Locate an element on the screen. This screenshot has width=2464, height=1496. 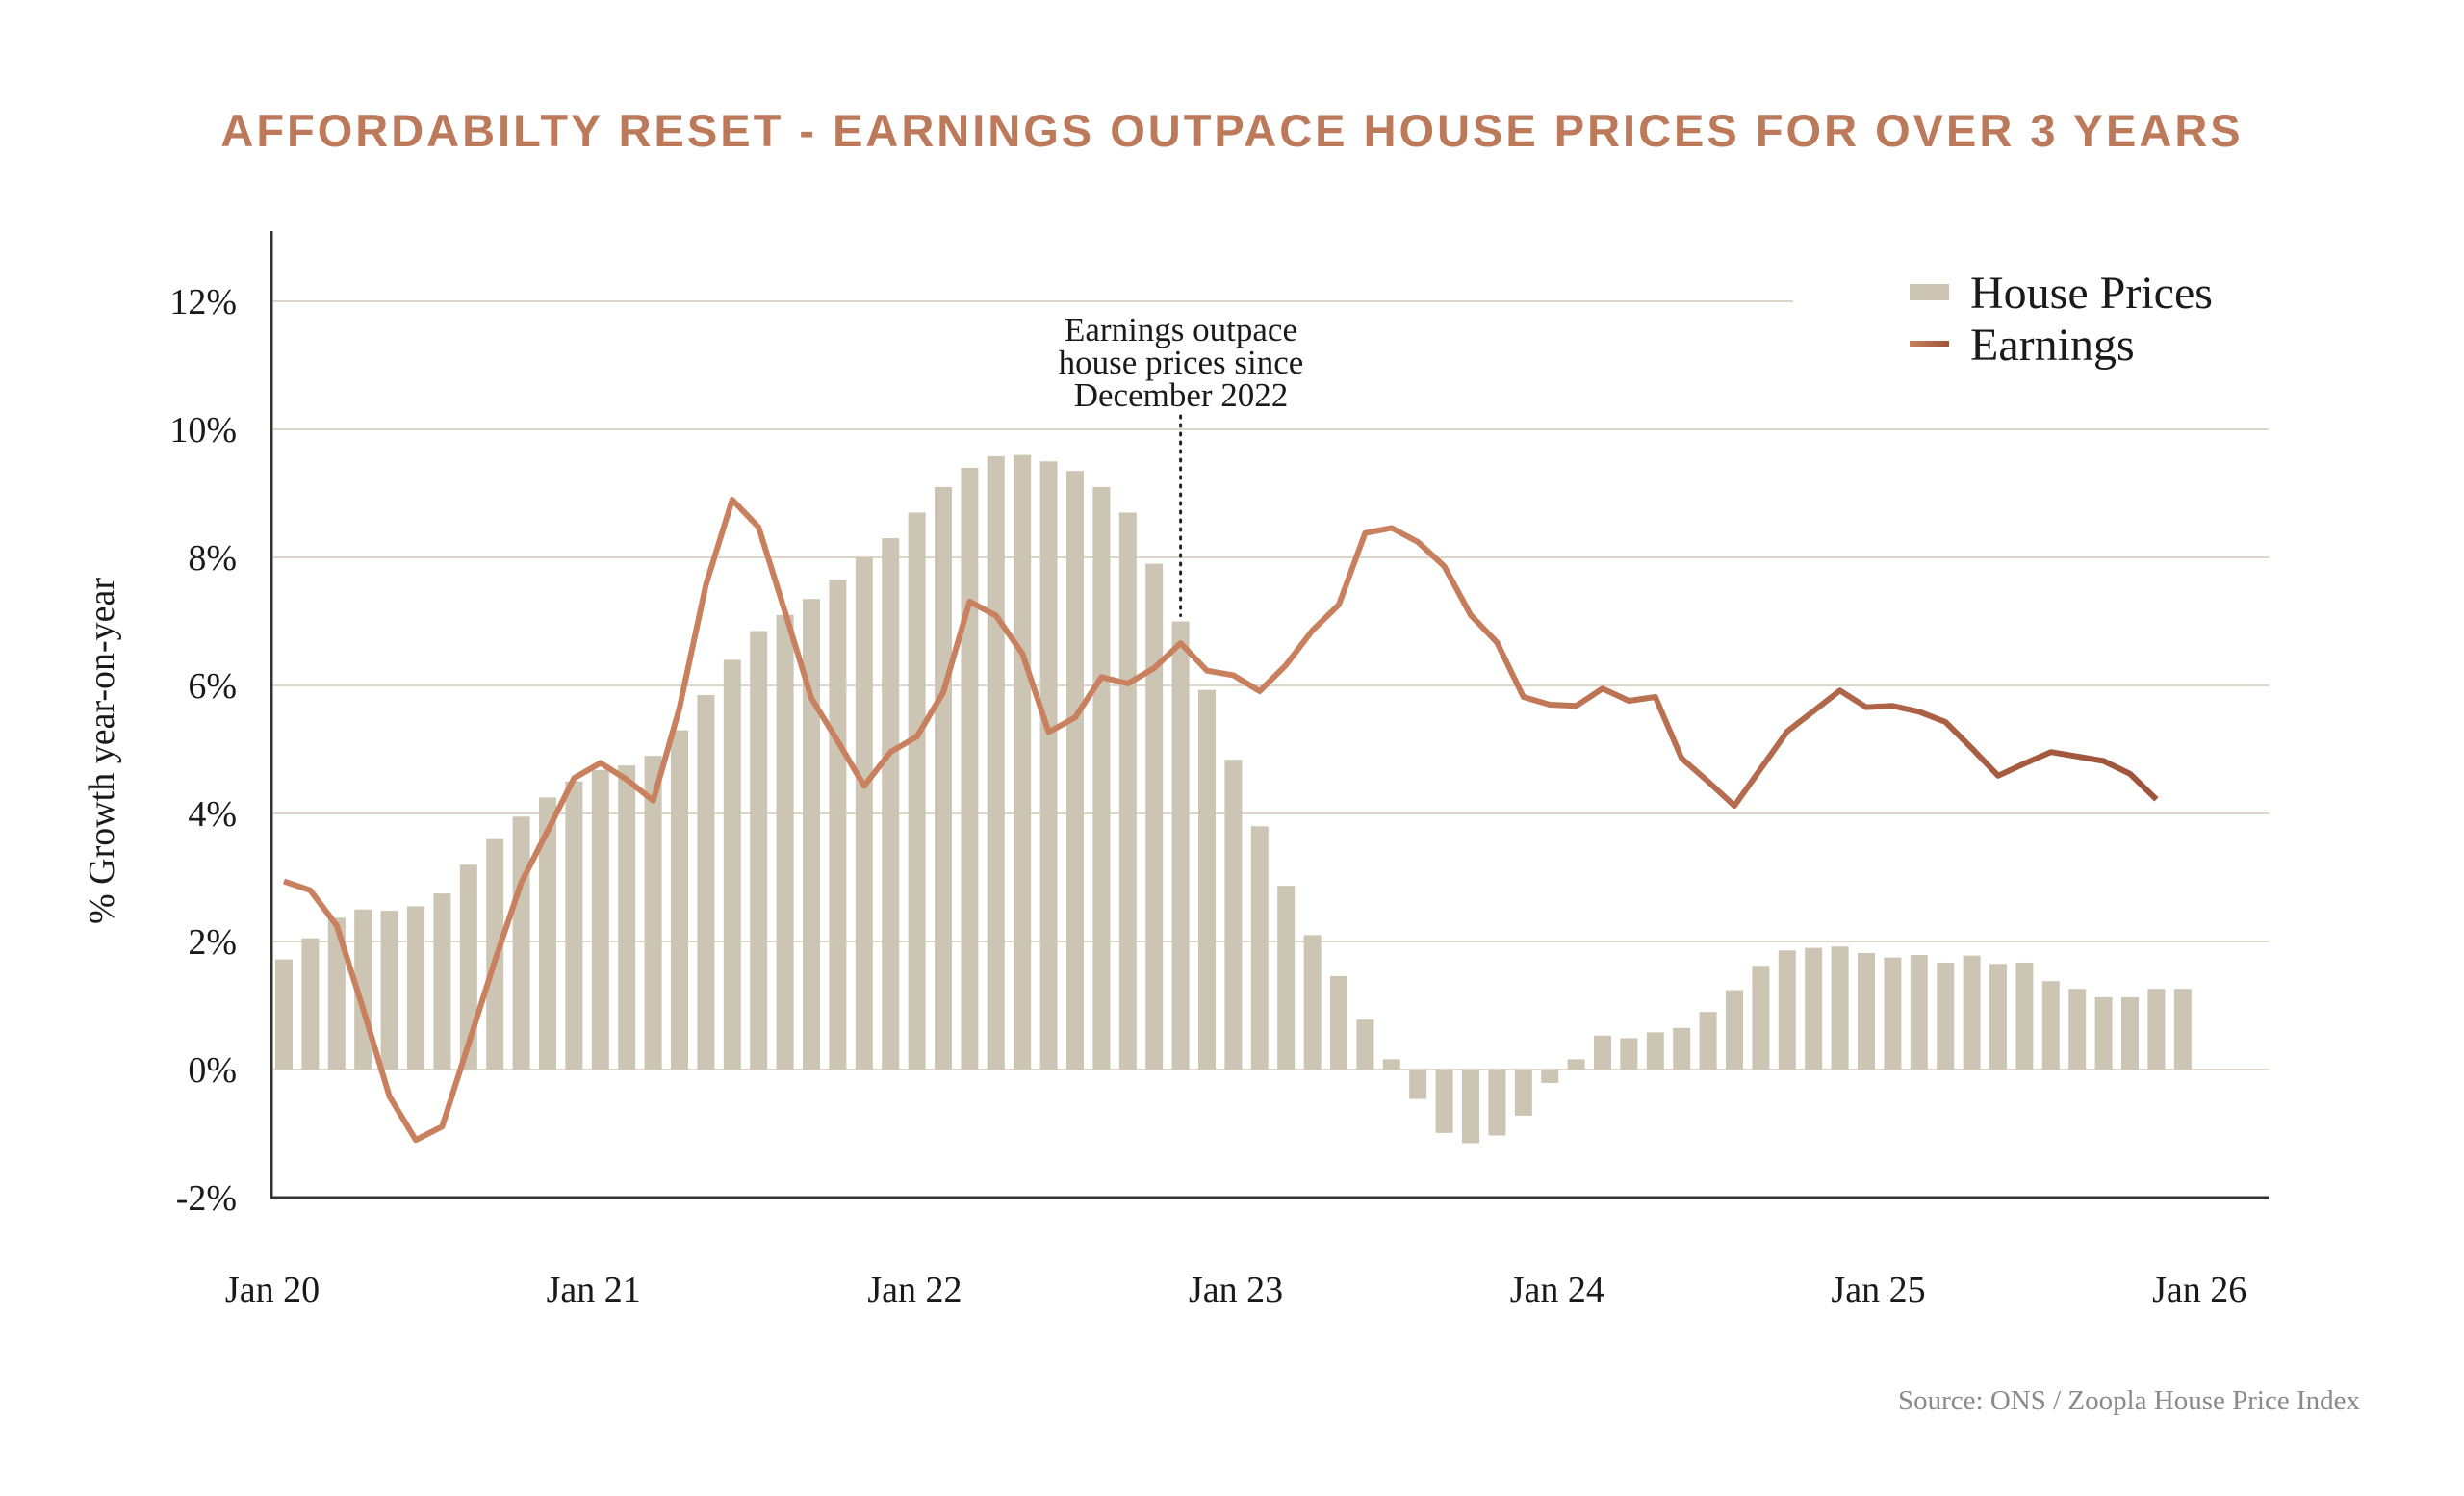
y-tick-label: 0% is located at coordinates (212, 1070).